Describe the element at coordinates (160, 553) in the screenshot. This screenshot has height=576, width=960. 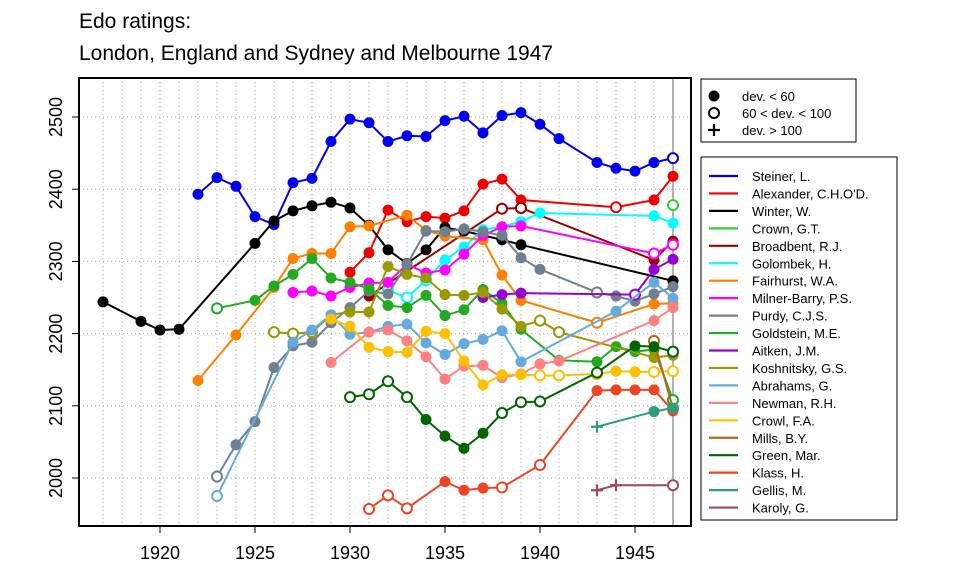
I see `x-tick-label: 1920` at that location.